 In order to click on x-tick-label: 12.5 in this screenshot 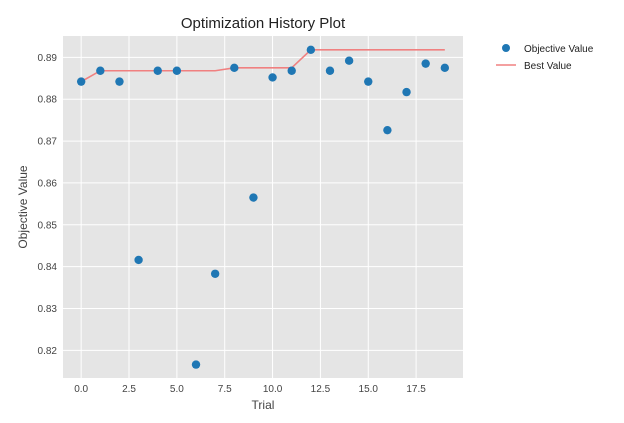, I will do `click(321, 389)`.